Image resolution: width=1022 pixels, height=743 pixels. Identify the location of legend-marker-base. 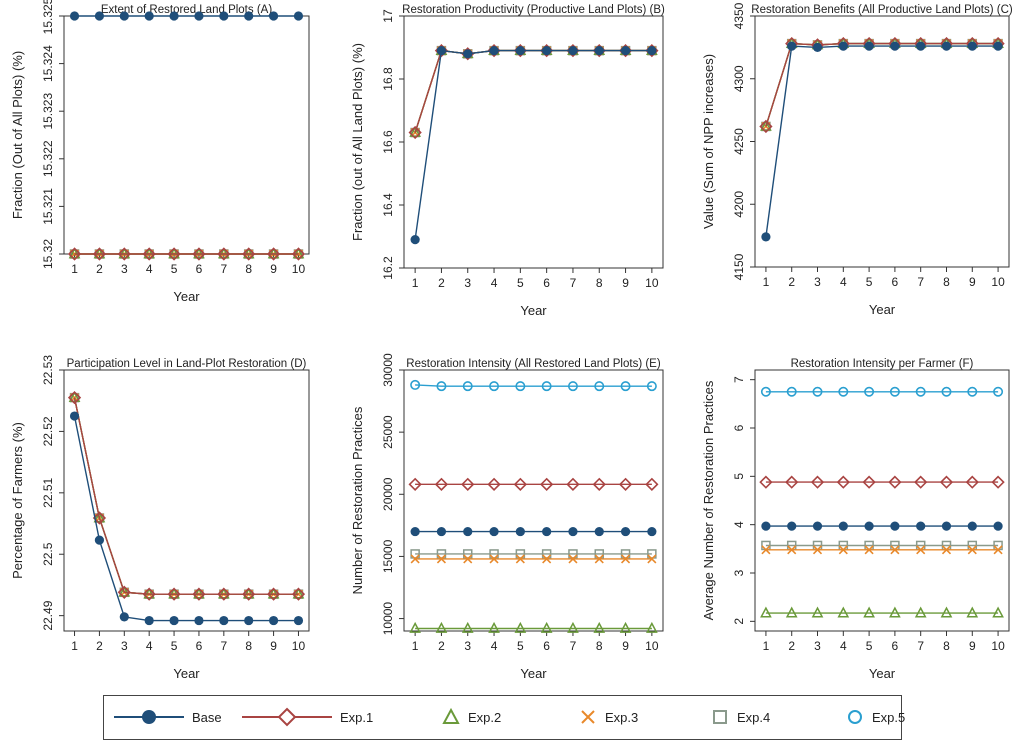
(149, 717).